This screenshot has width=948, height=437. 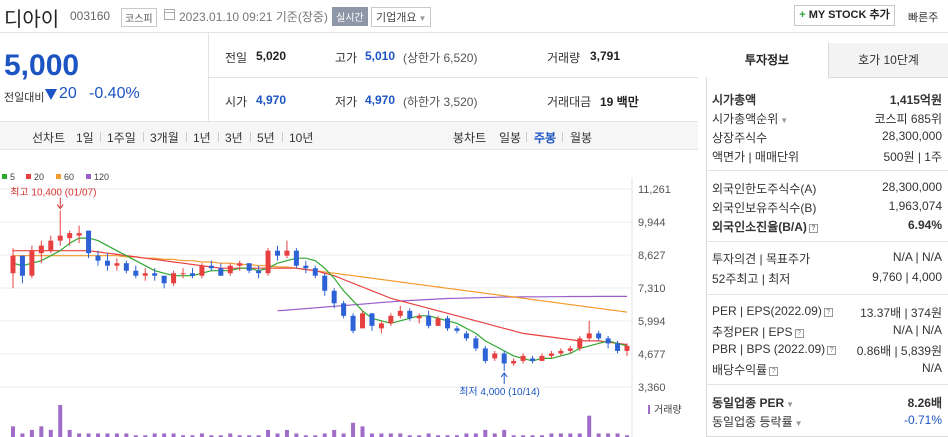 What do you see at coordinates (350, 16) in the screenshot?
I see `realtime-badge: 실시간` at bounding box center [350, 16].